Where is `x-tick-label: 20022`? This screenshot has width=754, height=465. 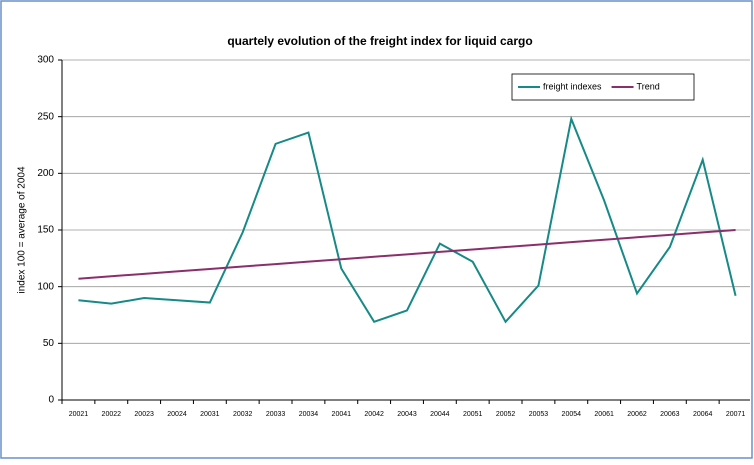 x-tick-label: 20022 is located at coordinates (112, 414).